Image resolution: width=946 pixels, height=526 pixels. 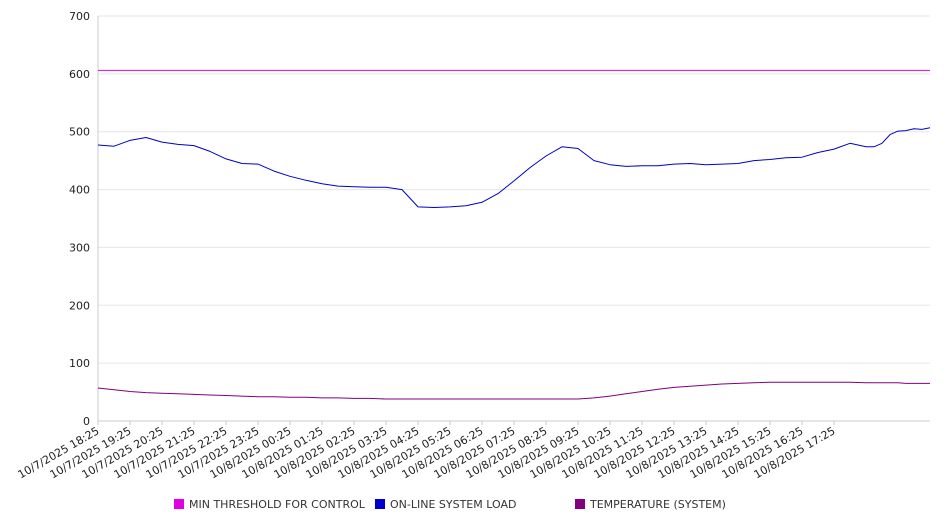 I want to click on legend-label-load: ON-LINE SYSTEM LOAD, so click(x=453, y=504).